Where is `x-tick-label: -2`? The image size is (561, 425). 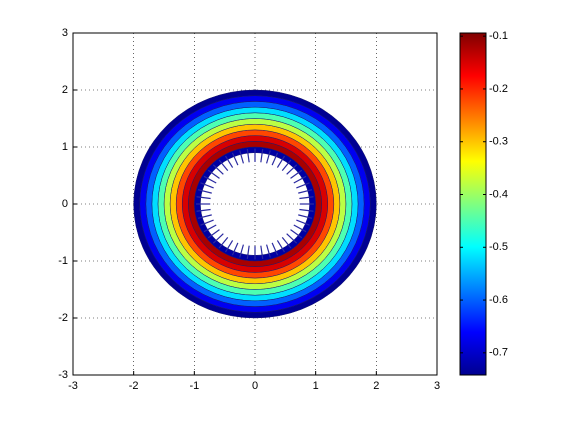
x-tick-label: -2 is located at coordinates (134, 386).